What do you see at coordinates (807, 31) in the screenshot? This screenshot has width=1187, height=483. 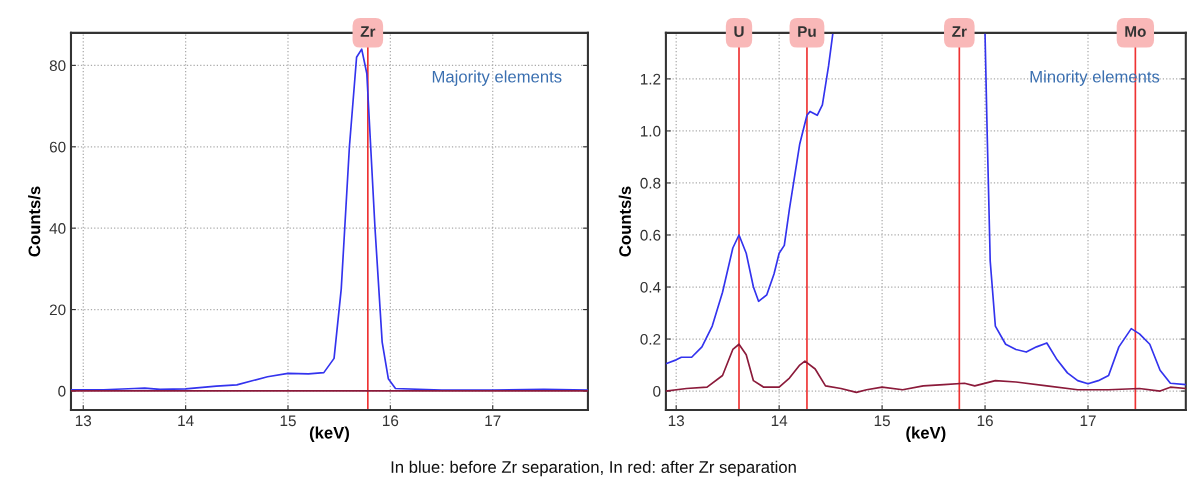 I see `ref-line-label: Pu` at bounding box center [807, 31].